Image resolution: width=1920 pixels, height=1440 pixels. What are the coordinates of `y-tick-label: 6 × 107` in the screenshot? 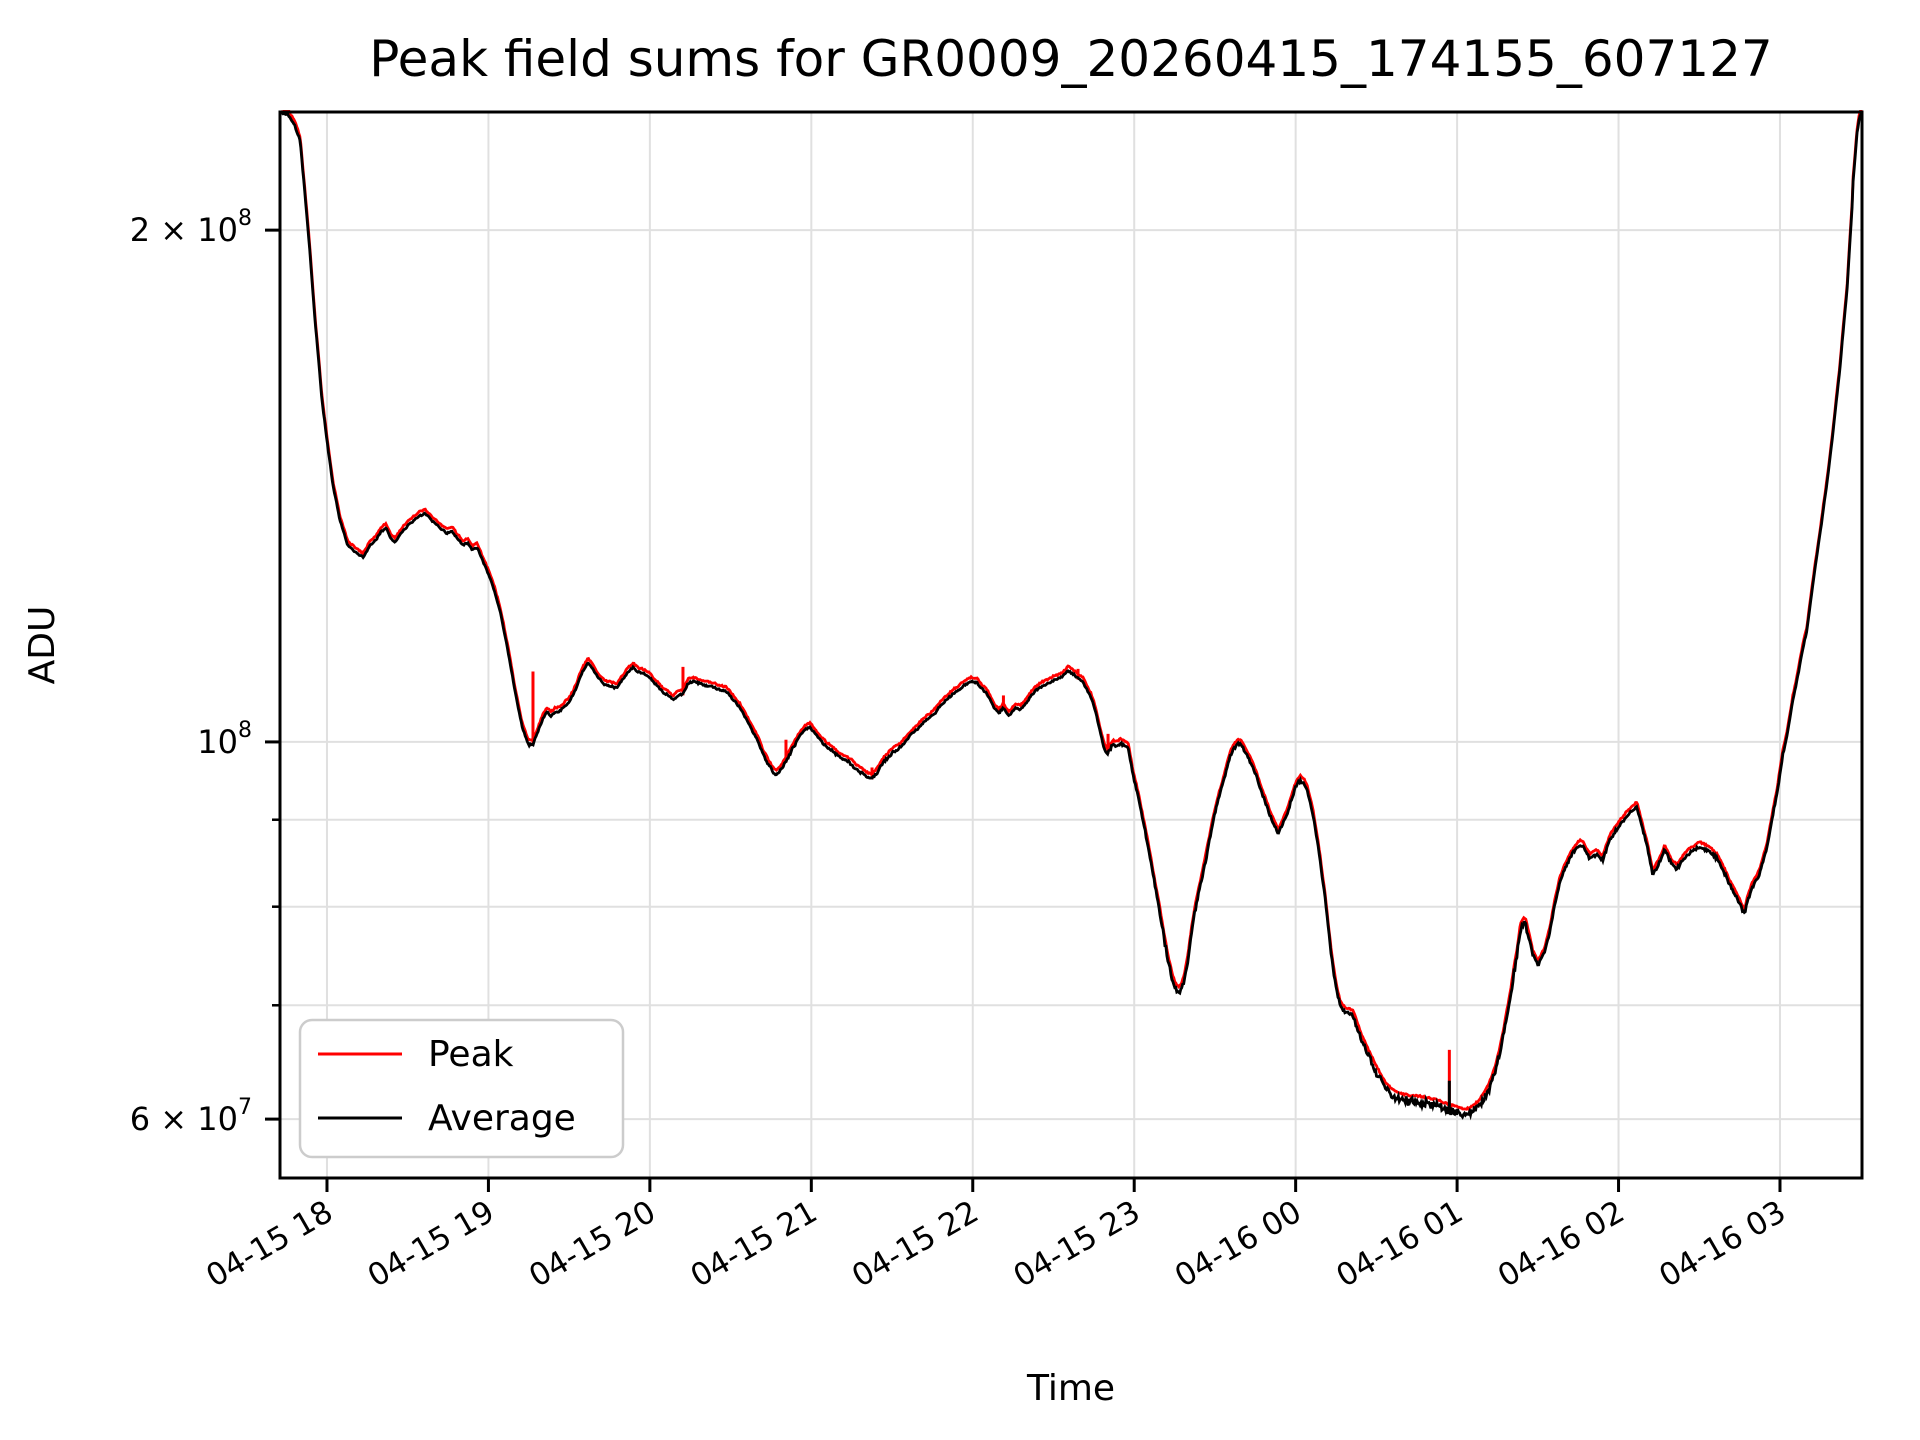 It's located at (191, 1116).